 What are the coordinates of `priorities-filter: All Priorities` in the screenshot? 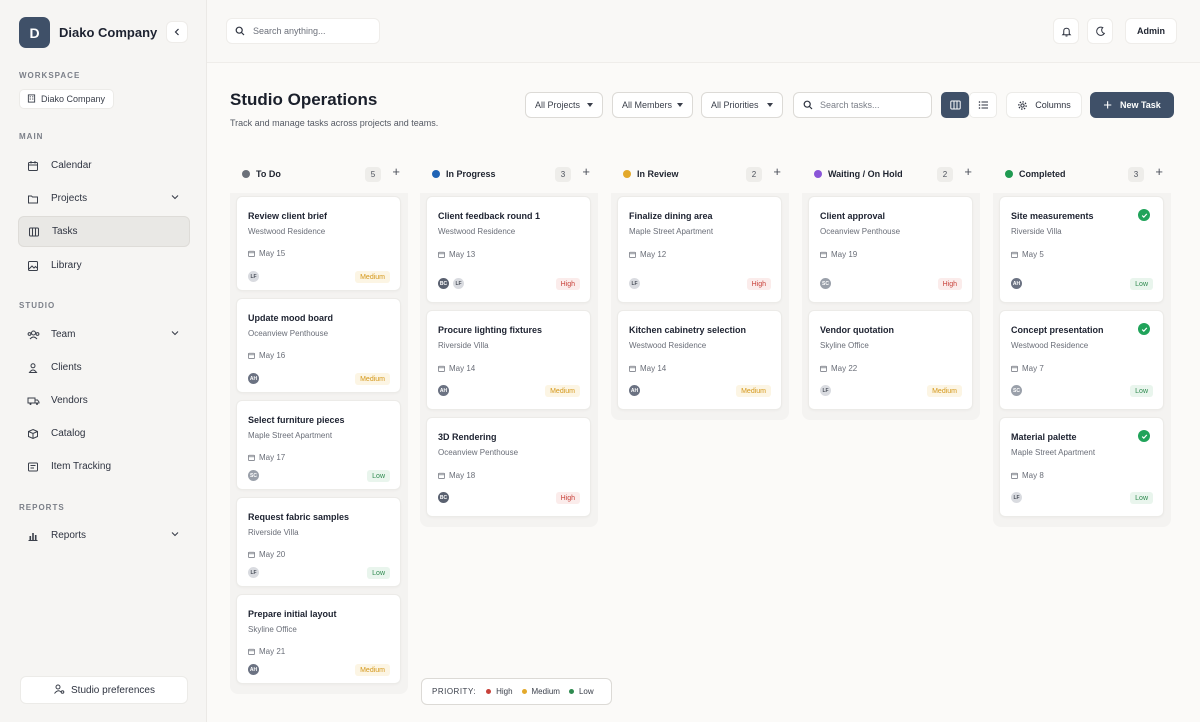 It's located at (742, 105).